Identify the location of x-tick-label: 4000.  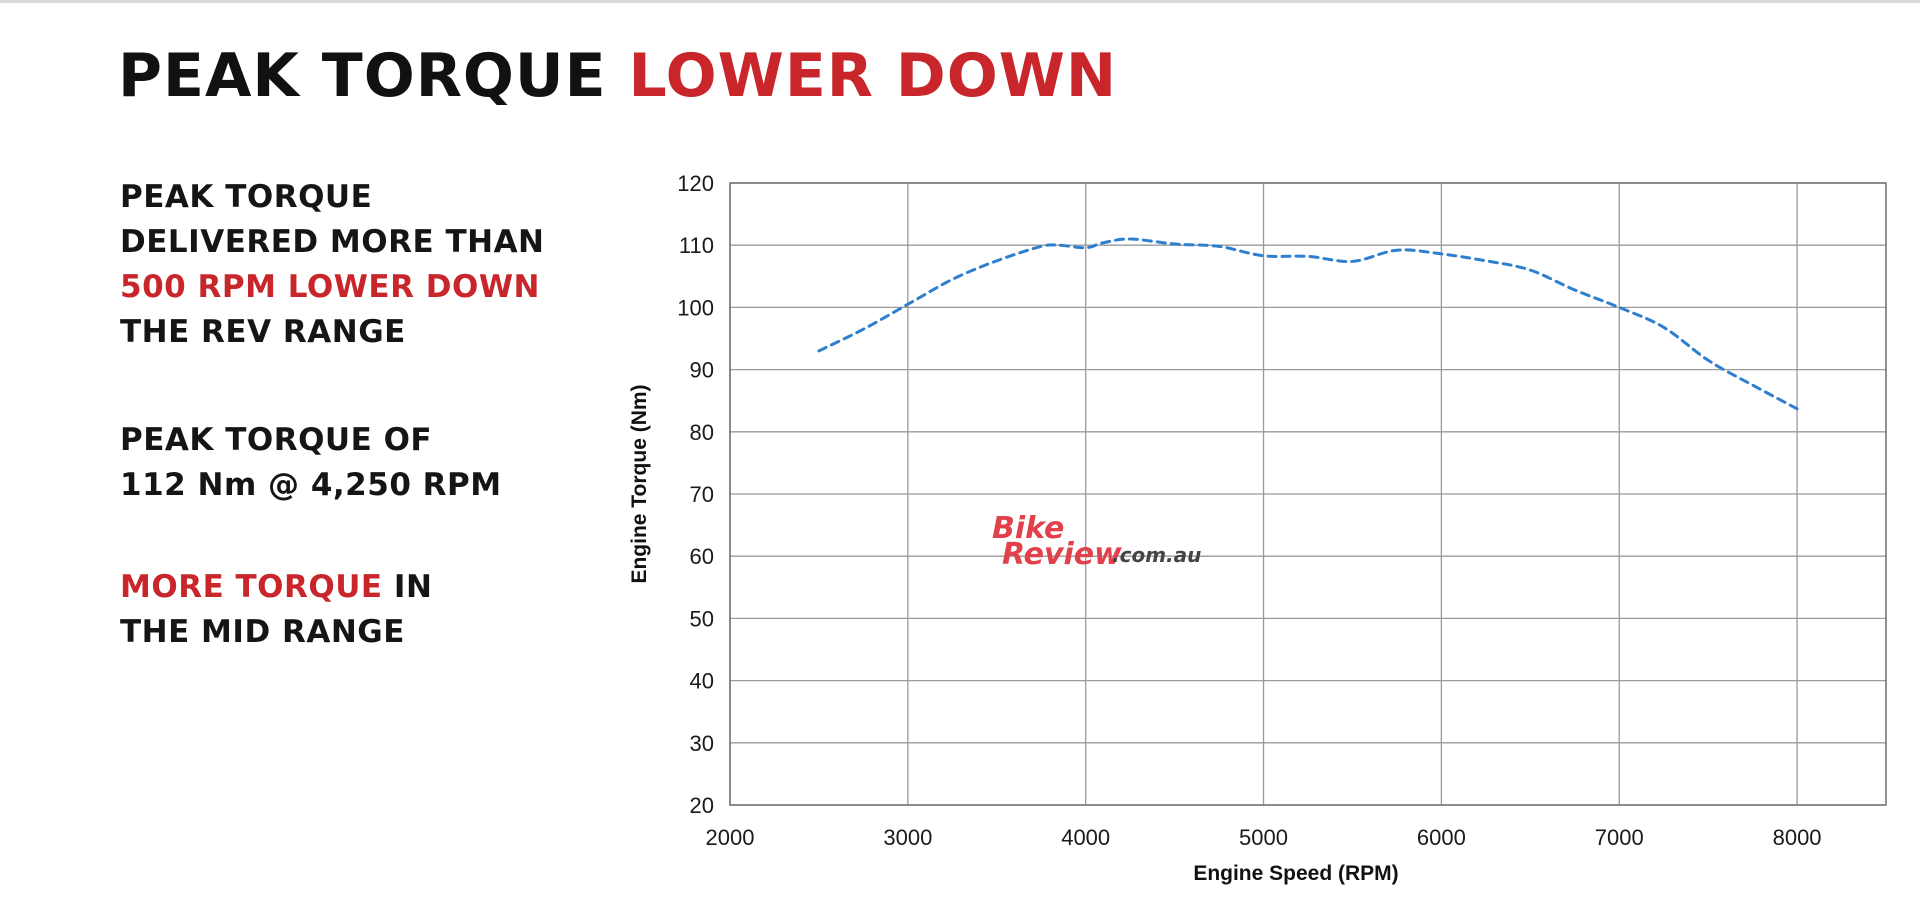
(1085, 837).